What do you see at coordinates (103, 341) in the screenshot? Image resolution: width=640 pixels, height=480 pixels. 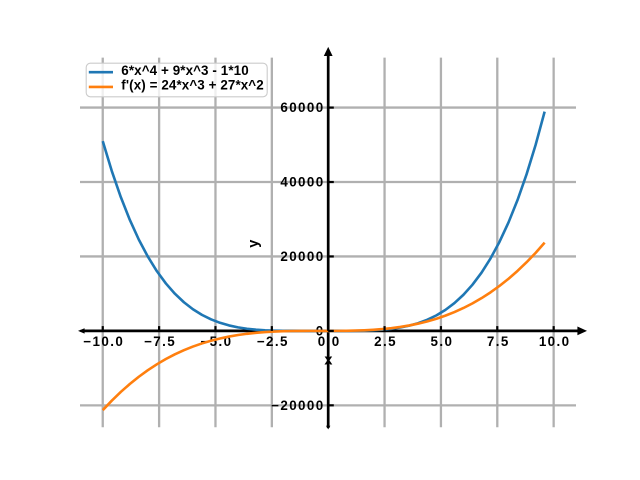 I see `svg-text: −10.0` at bounding box center [103, 341].